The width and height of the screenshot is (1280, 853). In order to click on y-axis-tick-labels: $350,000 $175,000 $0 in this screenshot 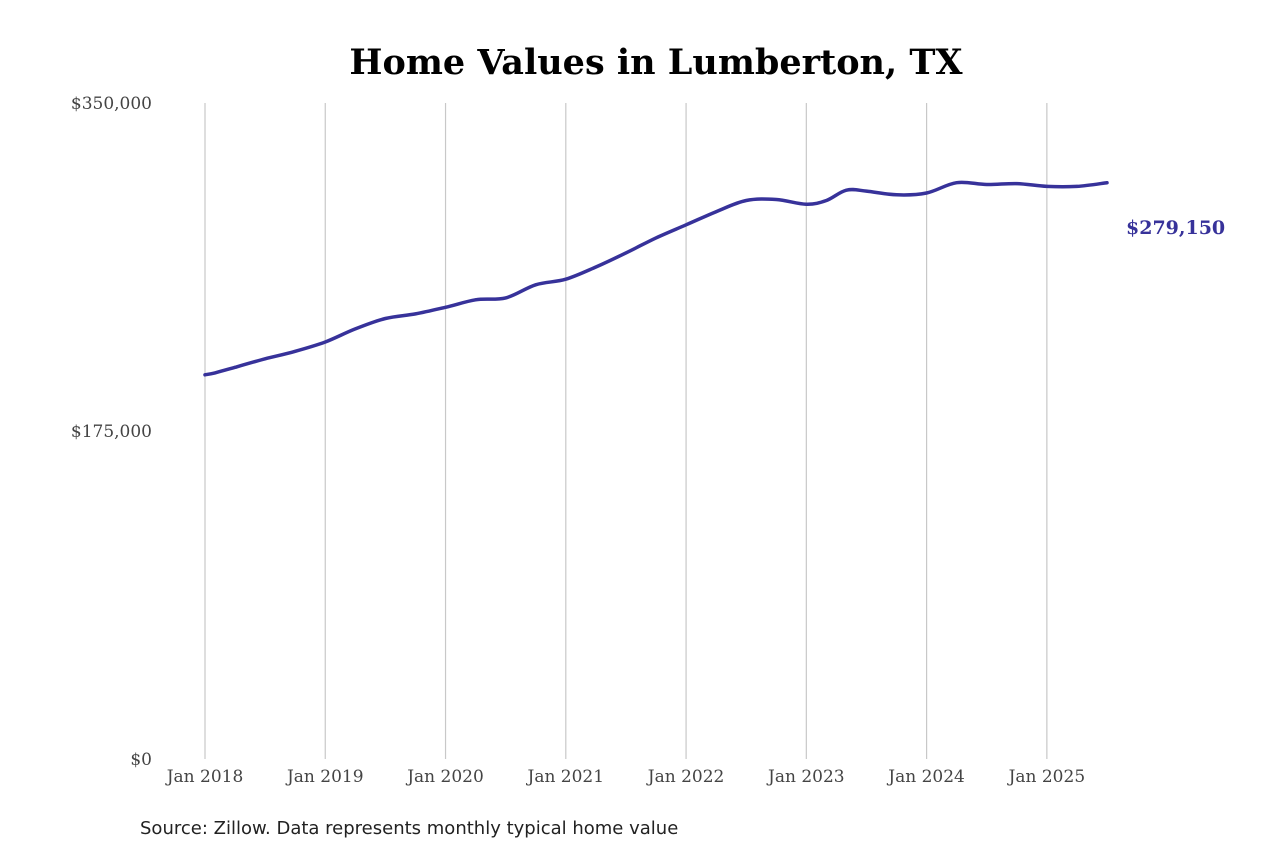, I will do `click(111, 432)`.